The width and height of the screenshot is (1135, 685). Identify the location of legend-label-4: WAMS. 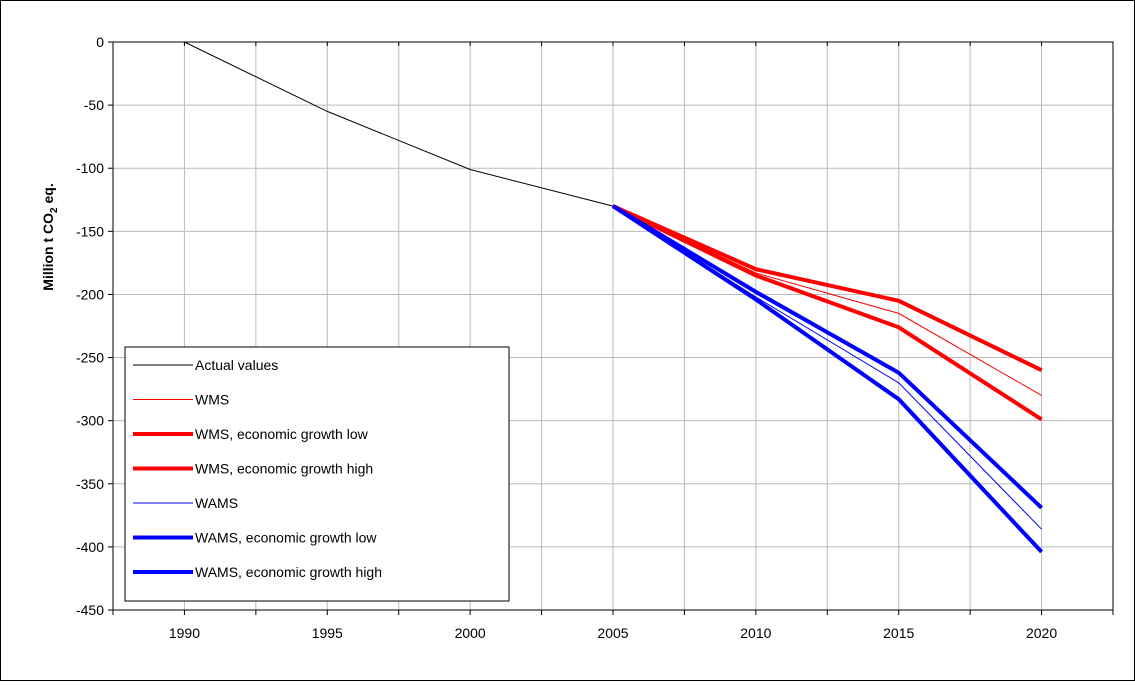
(216, 503).